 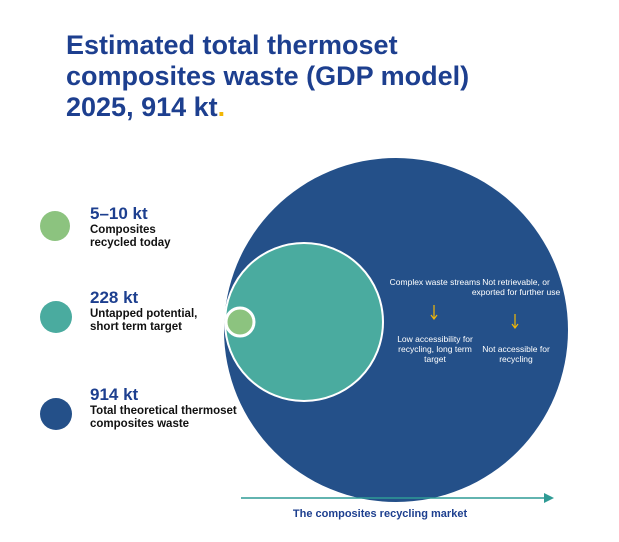 I want to click on legend-desc-recycled: Composites recycled today, so click(x=130, y=236).